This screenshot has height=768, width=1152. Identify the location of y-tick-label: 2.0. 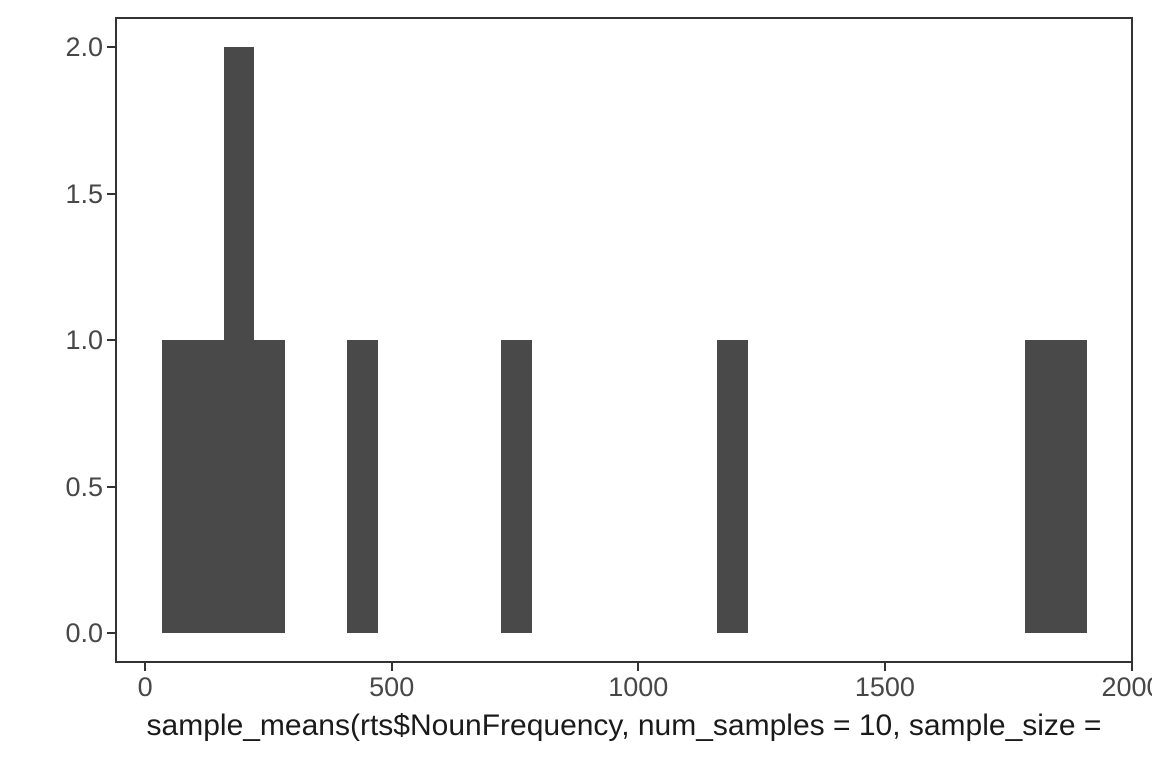
(84, 47).